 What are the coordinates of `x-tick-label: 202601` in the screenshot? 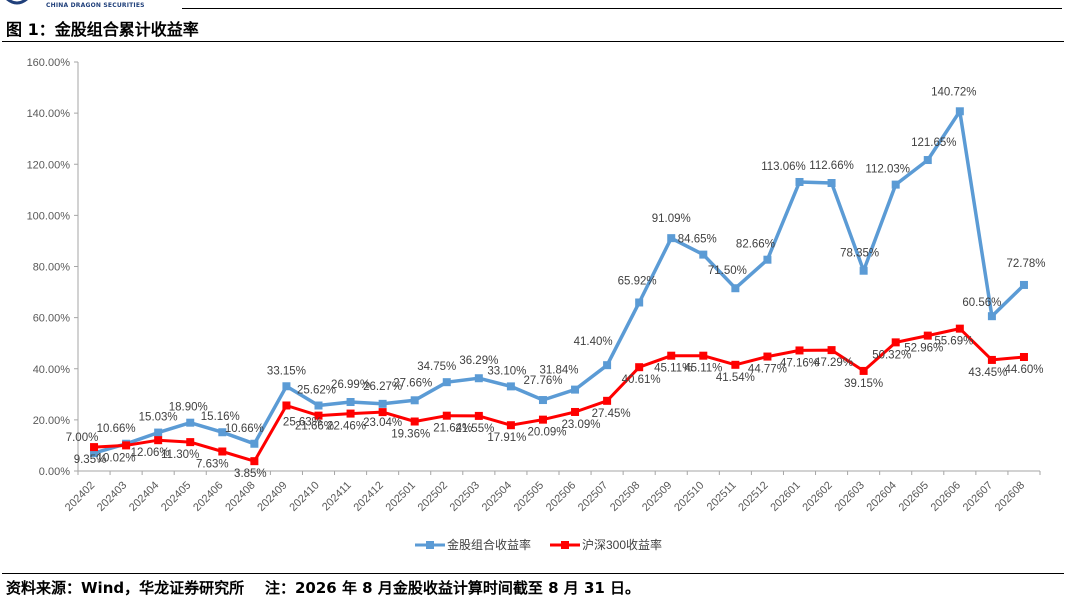 It's located at (785, 496).